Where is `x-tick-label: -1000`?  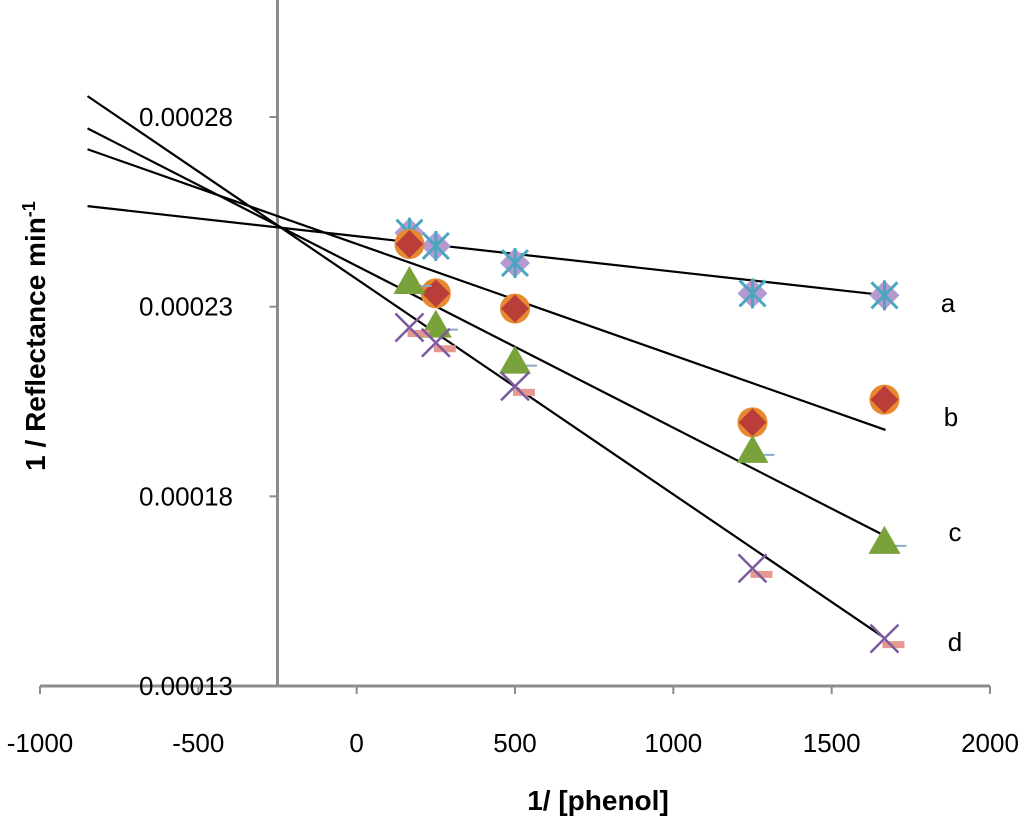 x-tick-label: -1000 is located at coordinates (40, 743).